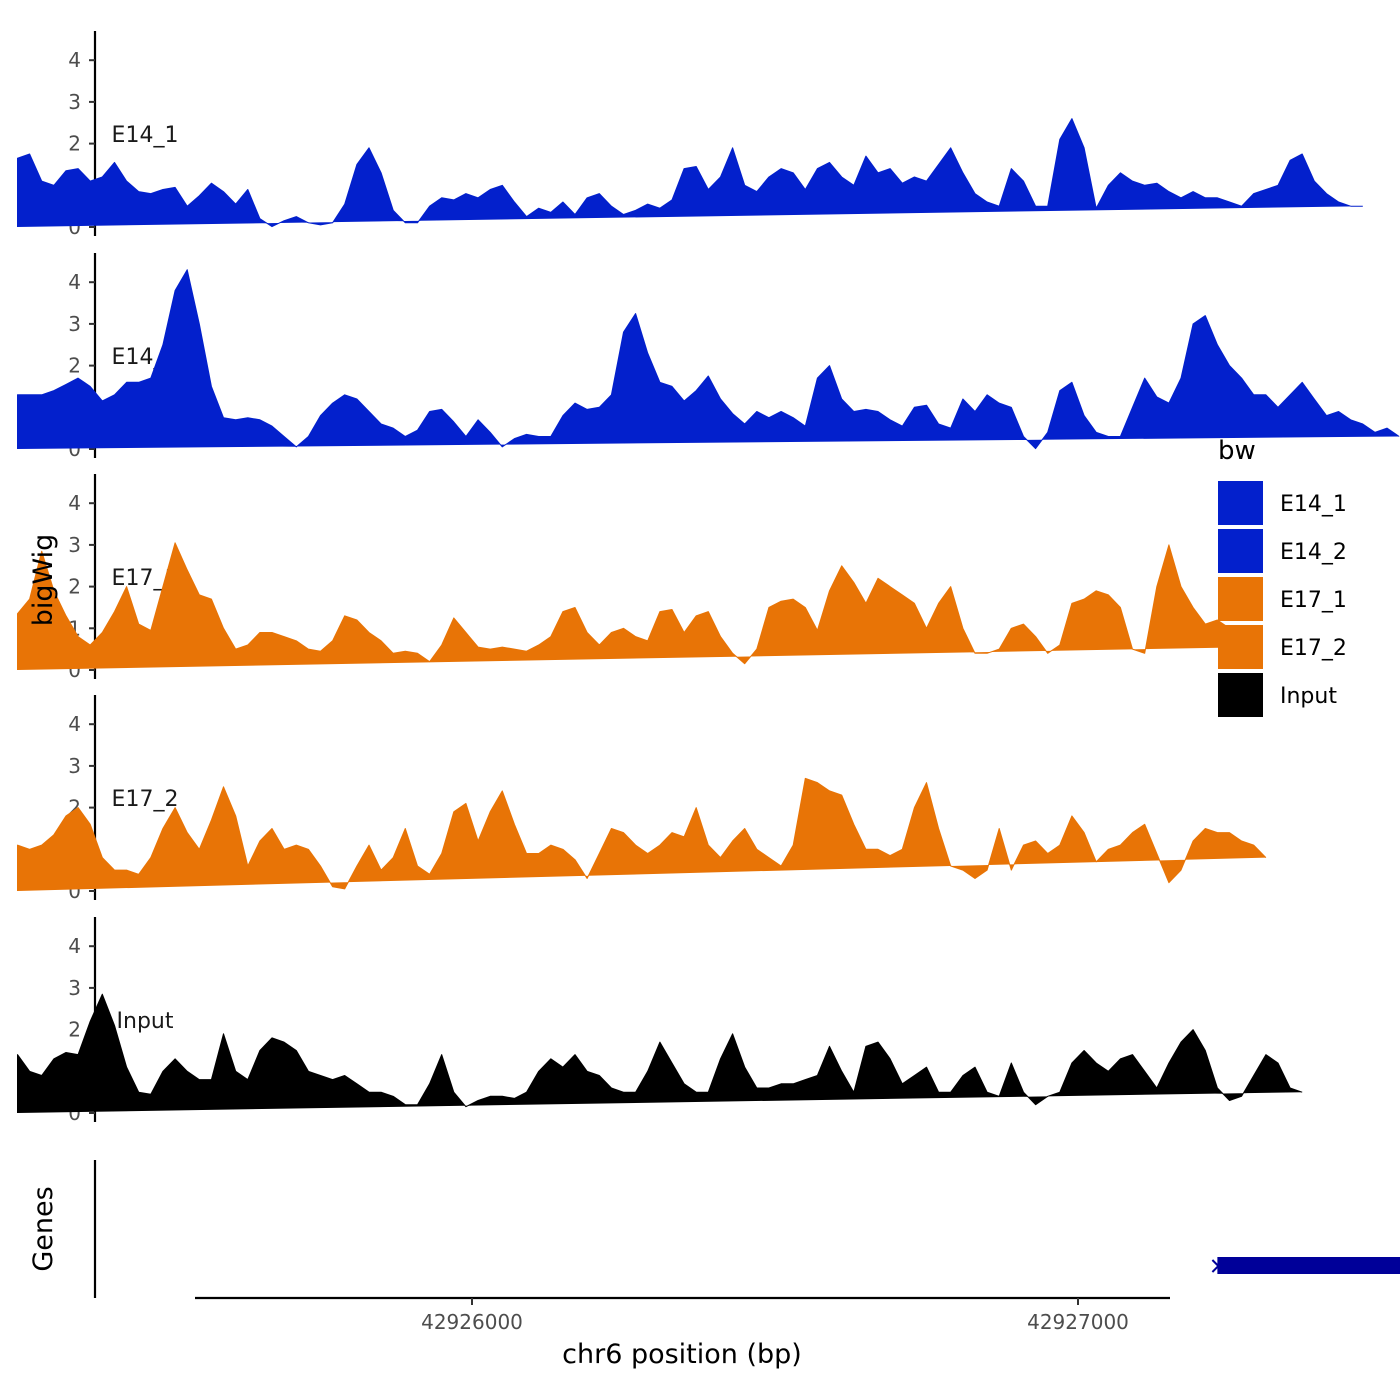 The image size is (1400, 1400). I want to click on legend: bw E14_1 E14_2 E17_1 E17_2 Input, so click(1282, 576).